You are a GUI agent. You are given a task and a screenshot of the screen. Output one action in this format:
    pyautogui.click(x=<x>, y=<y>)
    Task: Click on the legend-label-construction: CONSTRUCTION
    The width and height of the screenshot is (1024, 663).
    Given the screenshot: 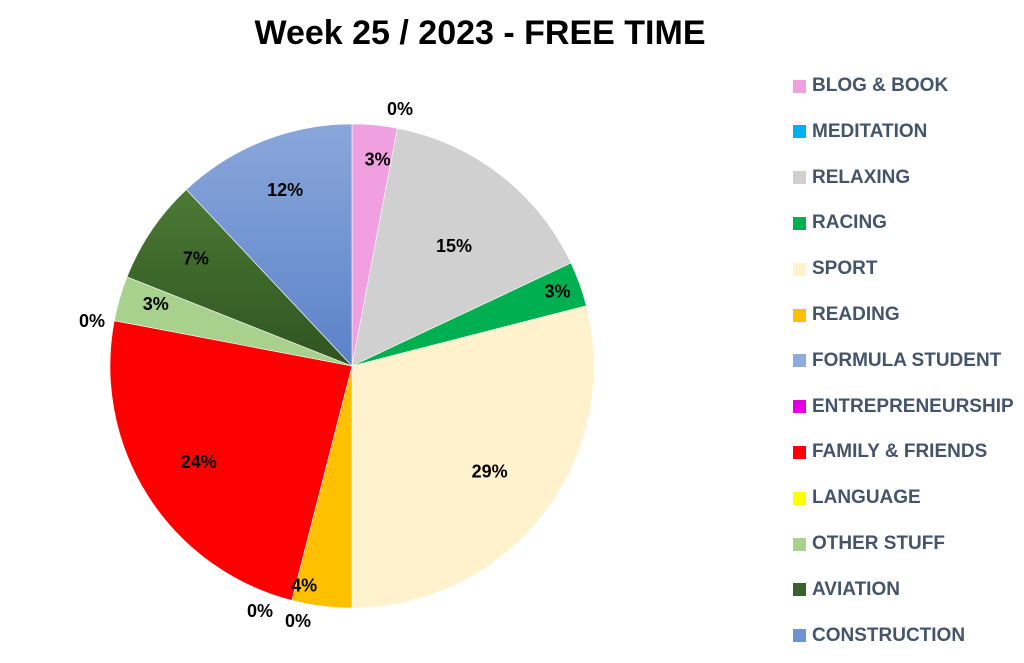 What is the action you would take?
    pyautogui.click(x=889, y=635)
    